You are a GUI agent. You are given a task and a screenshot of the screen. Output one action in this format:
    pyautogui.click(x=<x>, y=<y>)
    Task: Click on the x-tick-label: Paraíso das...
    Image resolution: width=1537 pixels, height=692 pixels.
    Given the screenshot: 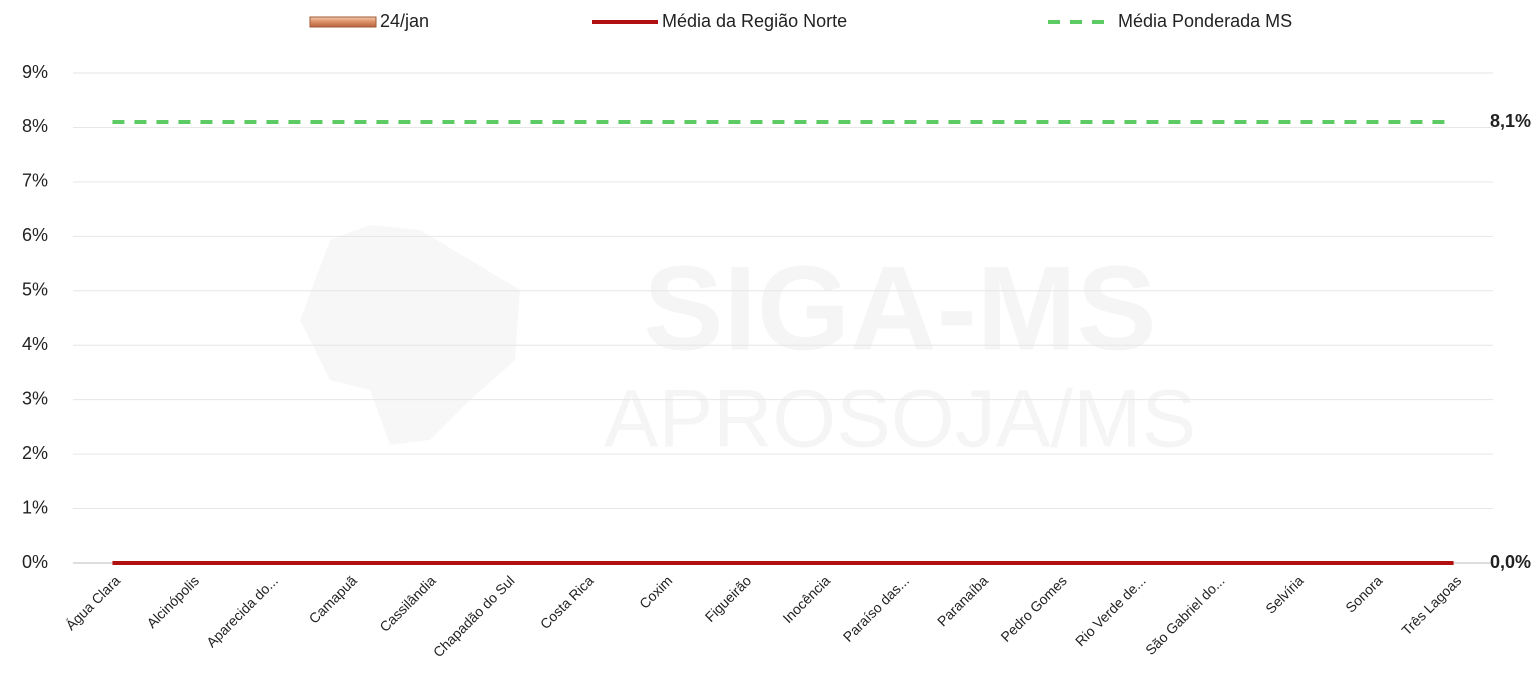 What is the action you would take?
    pyautogui.click(x=876, y=608)
    